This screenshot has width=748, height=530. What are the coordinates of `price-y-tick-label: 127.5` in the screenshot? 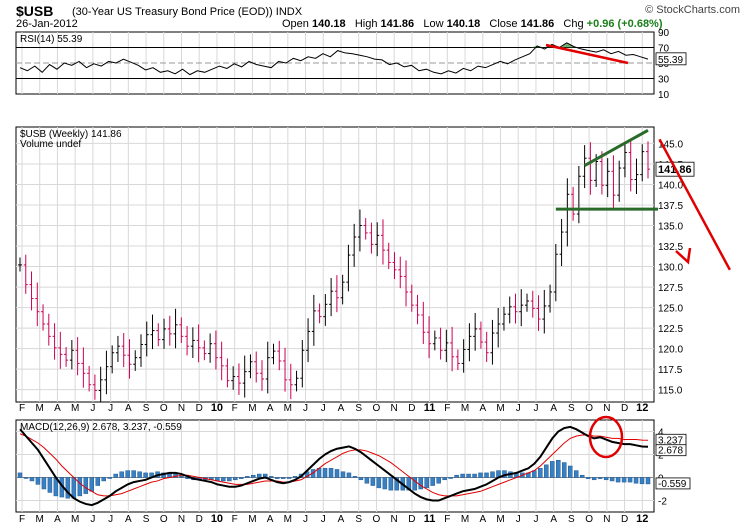 It's located at (670, 288).